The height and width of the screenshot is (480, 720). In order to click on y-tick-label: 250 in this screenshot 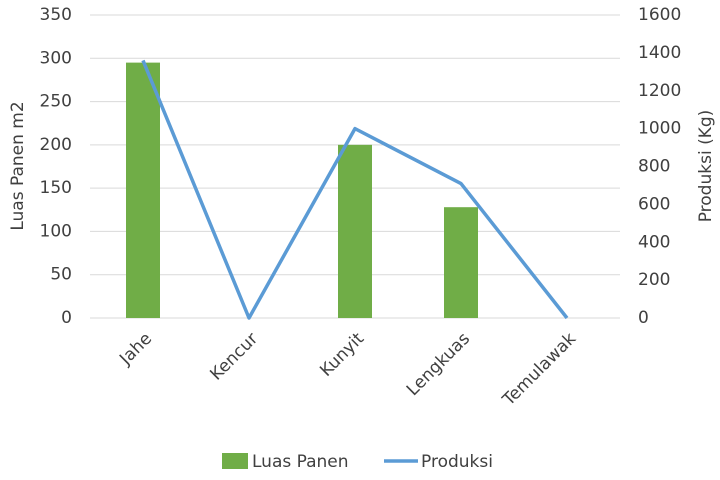, I will do `click(56, 102)`.